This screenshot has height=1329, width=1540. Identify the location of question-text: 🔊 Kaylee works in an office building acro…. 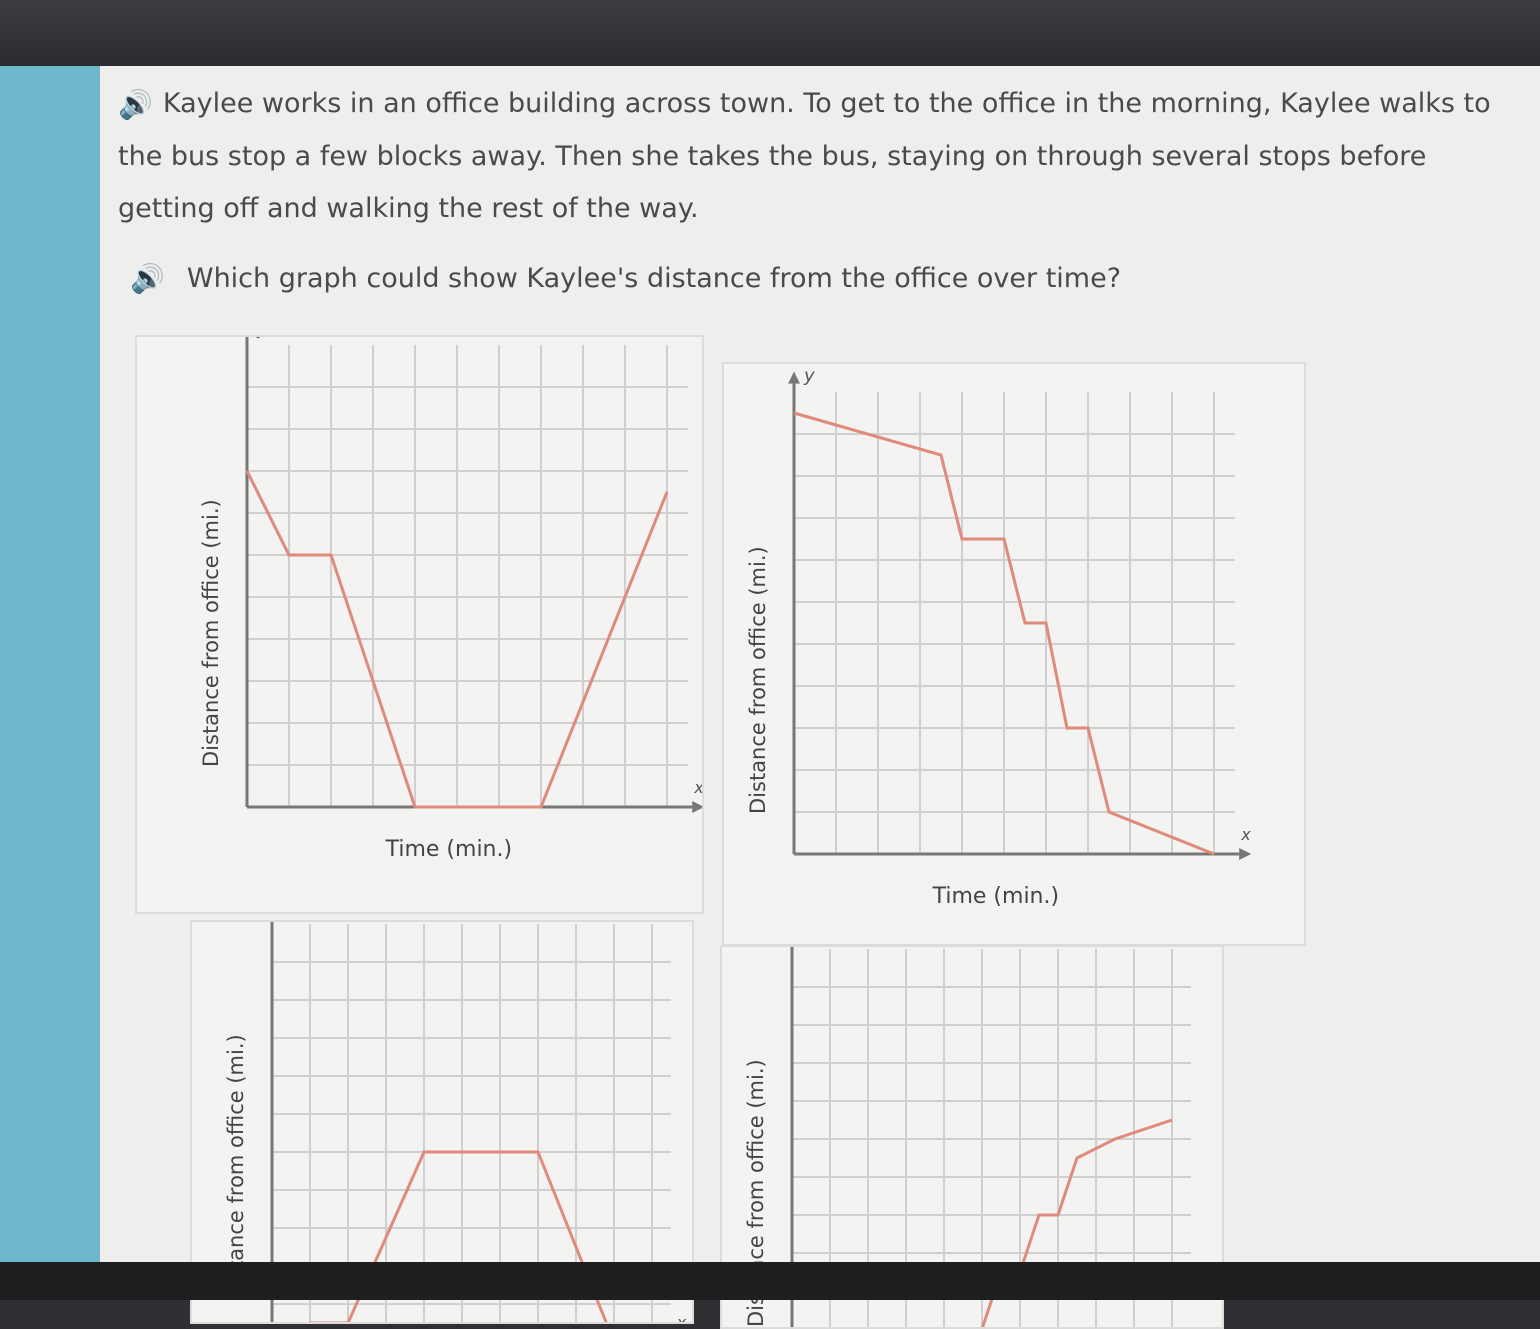
(808, 156).